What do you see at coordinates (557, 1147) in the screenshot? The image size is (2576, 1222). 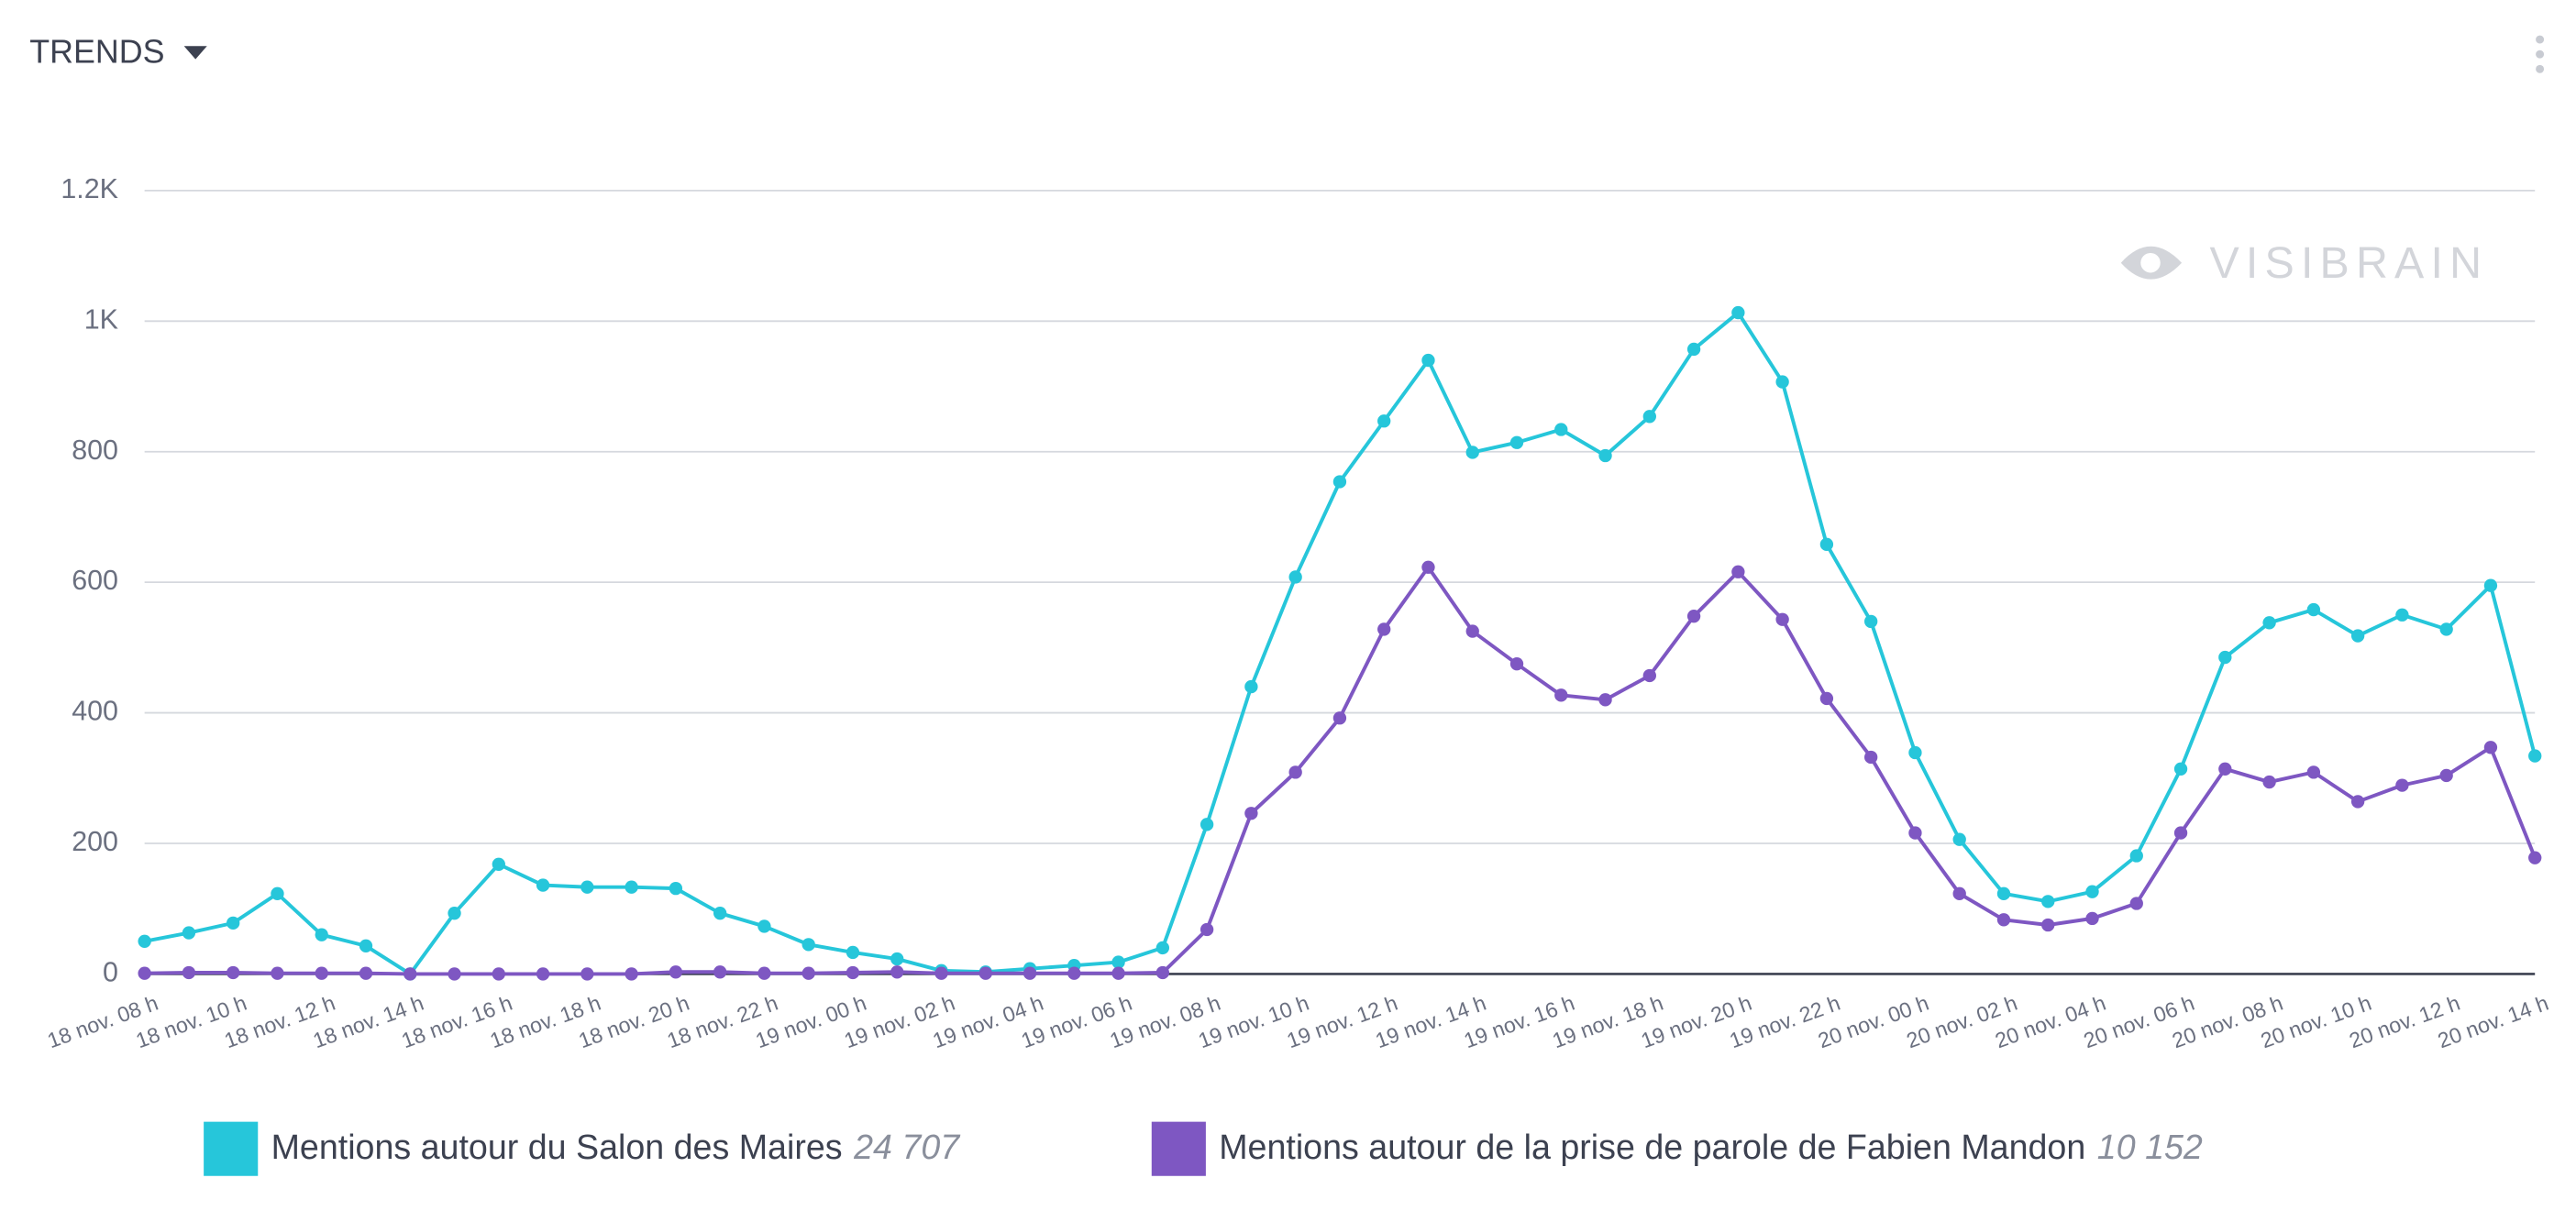 I see `legend-label: Mentions autour du Salon des Maires` at bounding box center [557, 1147].